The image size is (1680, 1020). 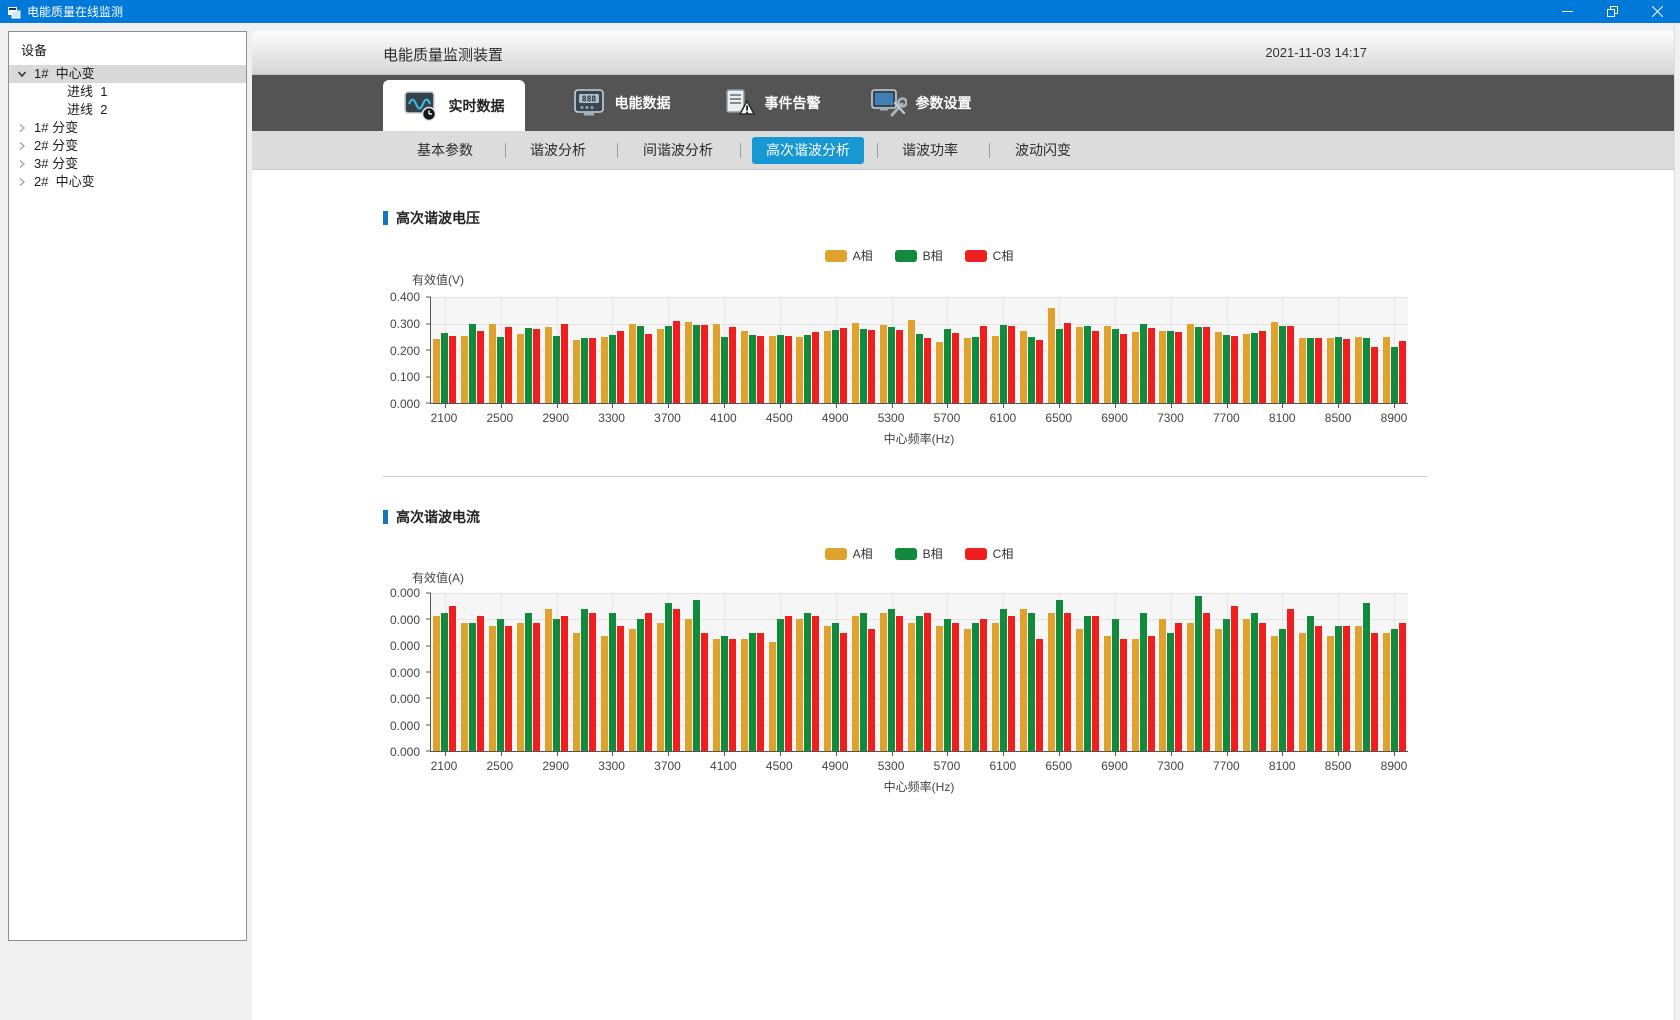 I want to click on tab-settings: 参数设置, so click(x=921, y=103).